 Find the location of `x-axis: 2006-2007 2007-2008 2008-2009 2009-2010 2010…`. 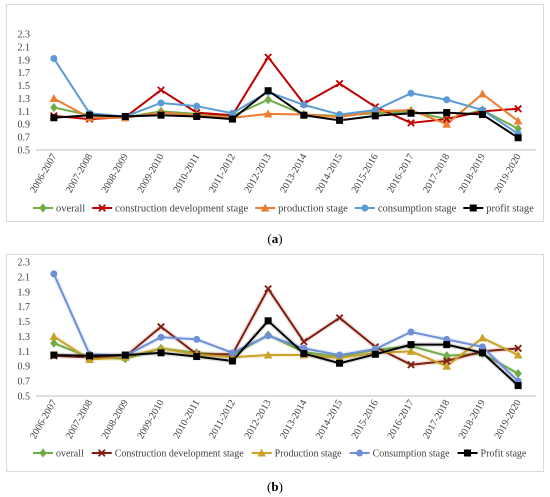

x-axis: 2006-2007 2007-2008 2008-2009 2009-2010 2010… is located at coordinates (275, 173).